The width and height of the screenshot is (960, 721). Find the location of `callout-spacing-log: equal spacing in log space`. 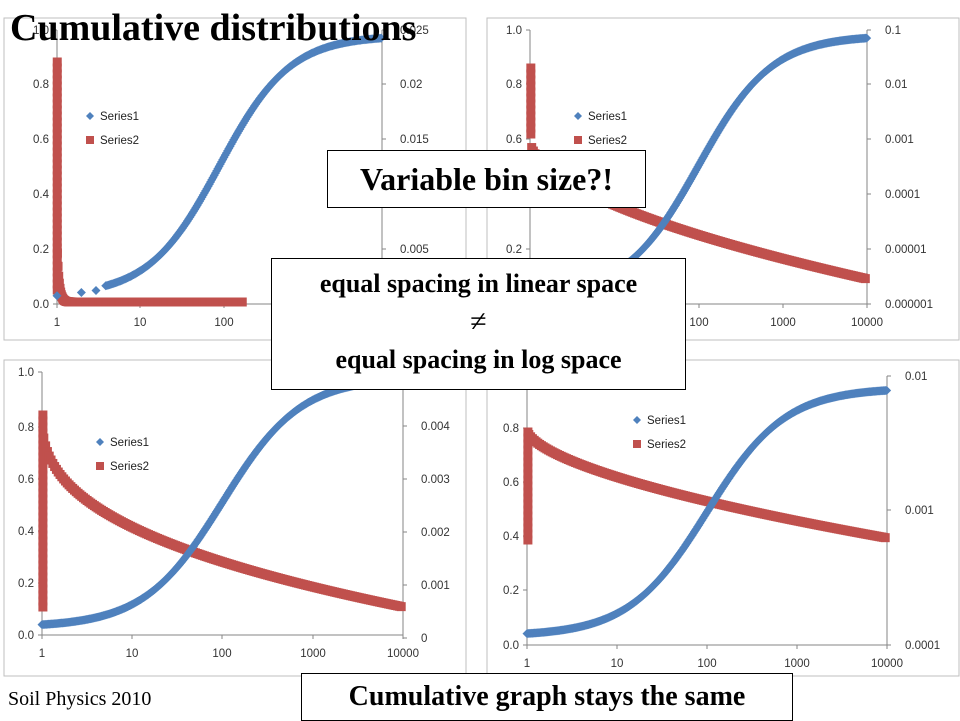

callout-spacing-log: equal spacing in log space is located at coordinates (478, 359).